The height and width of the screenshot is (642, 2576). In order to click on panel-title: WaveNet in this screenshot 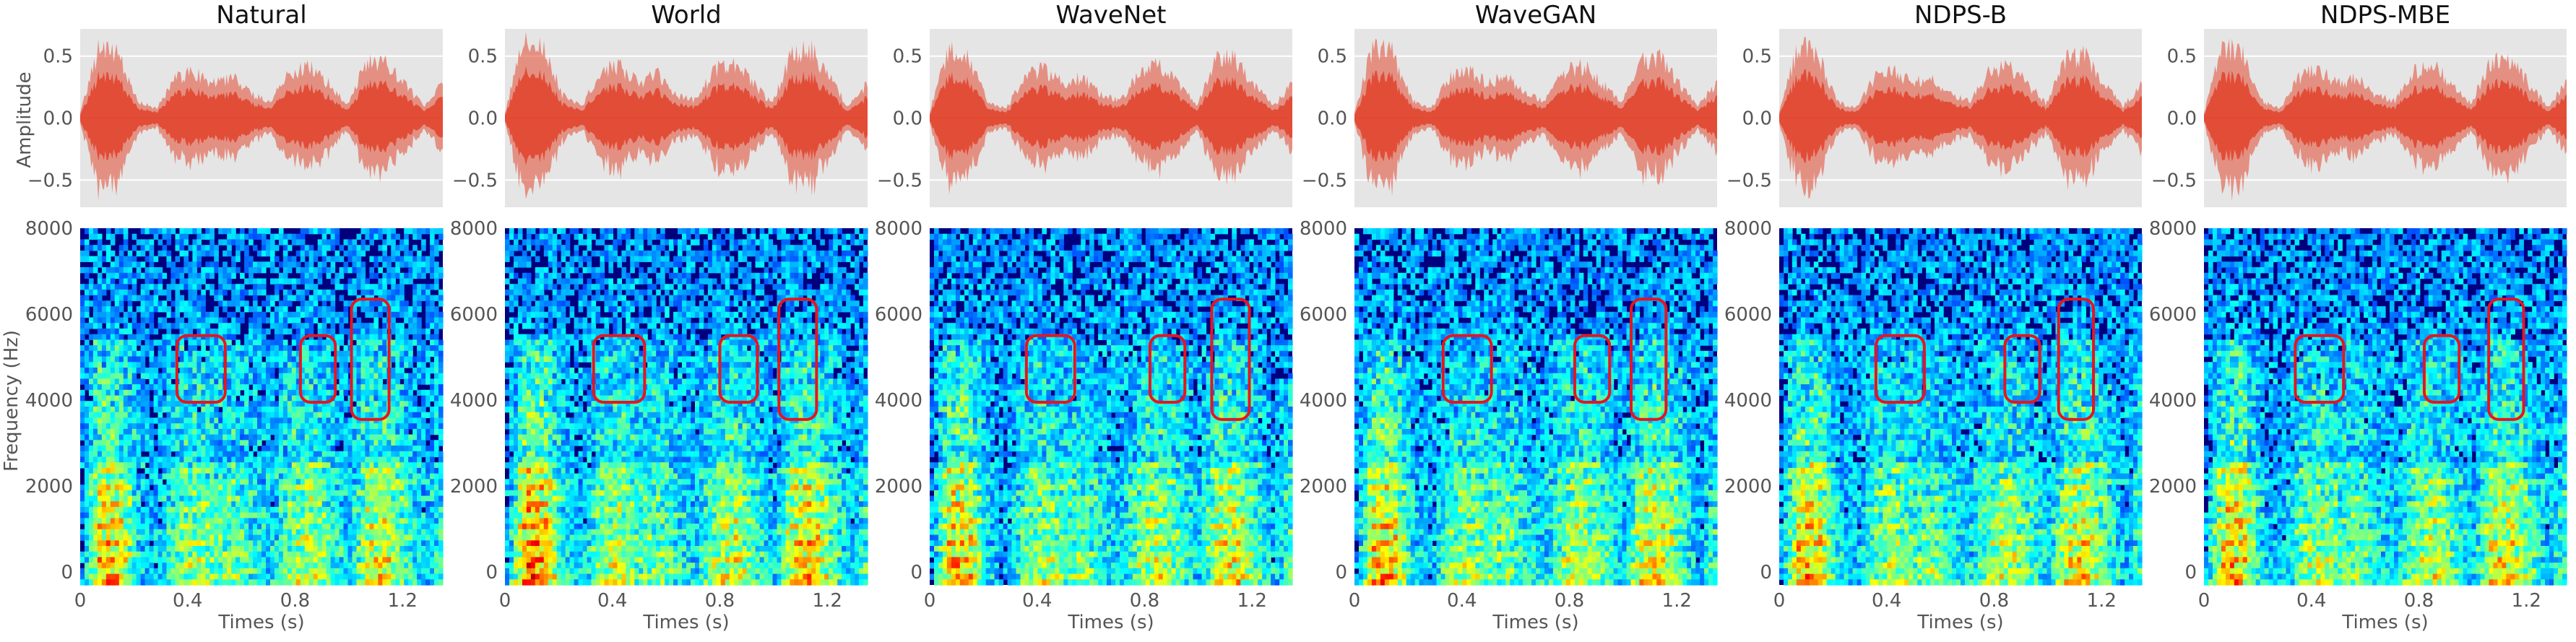, I will do `click(1111, 16)`.